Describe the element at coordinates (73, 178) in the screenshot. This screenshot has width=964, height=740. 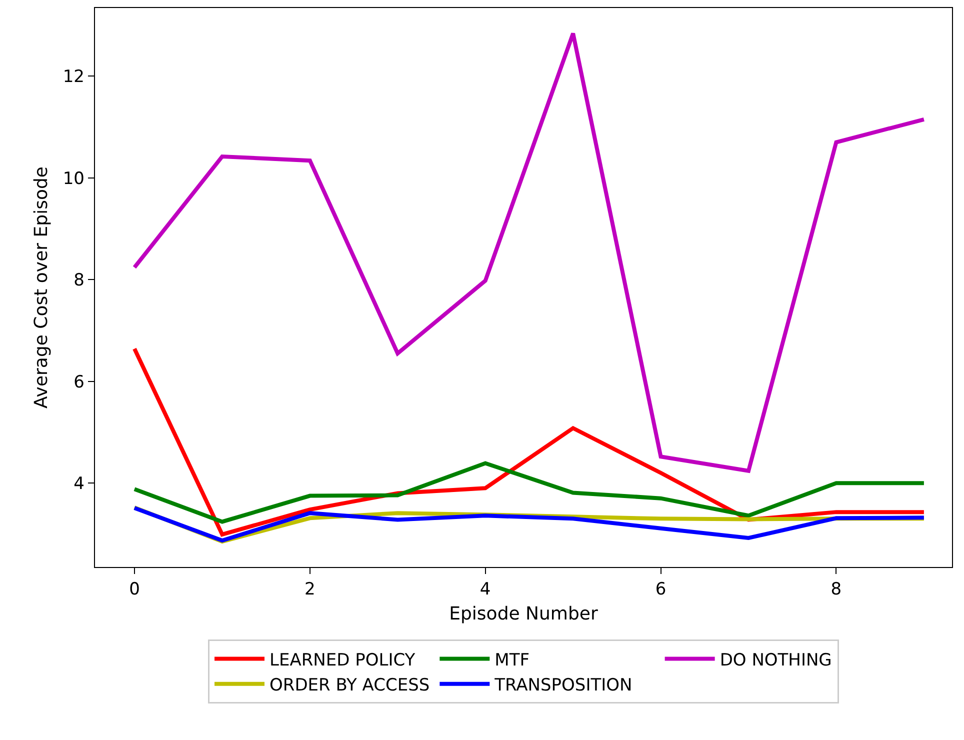
I see `y-tick-label: 10` at that location.